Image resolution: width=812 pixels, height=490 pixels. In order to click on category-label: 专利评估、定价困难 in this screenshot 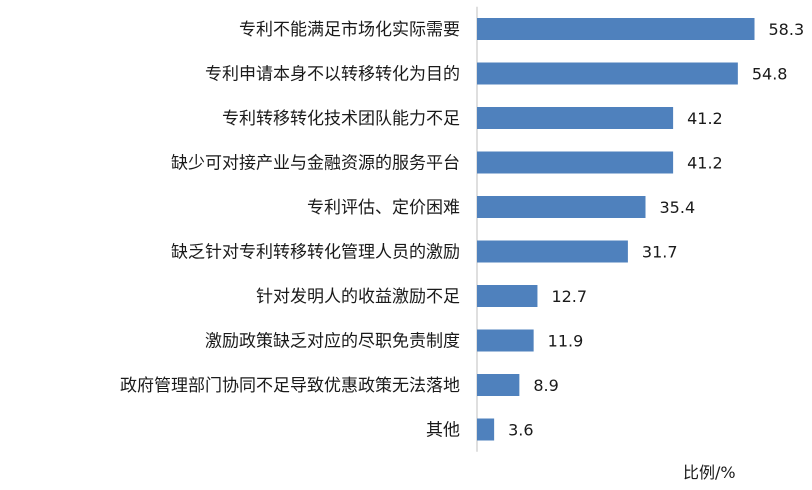, I will do `click(383, 208)`.